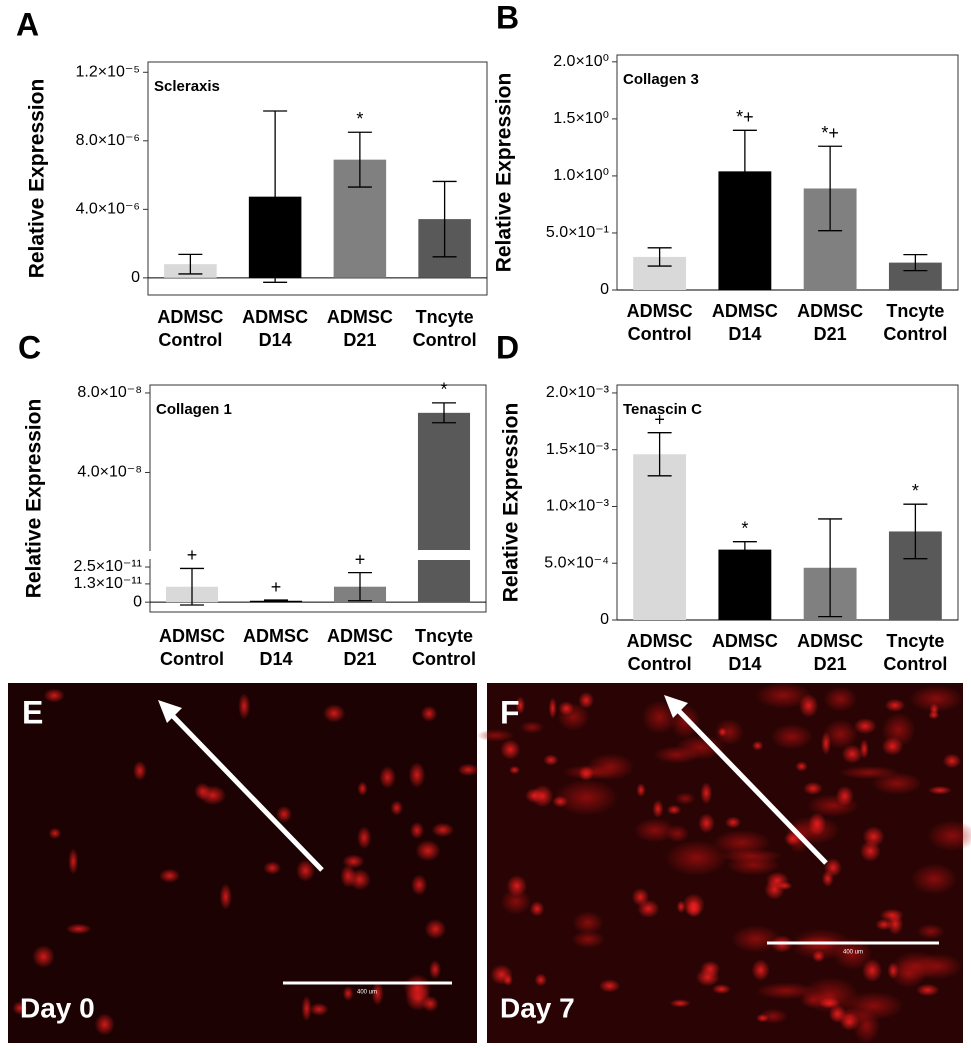  What do you see at coordinates (108, 71) in the screenshot?
I see `y-tick-label: 1.2×10⁻⁵` at bounding box center [108, 71].